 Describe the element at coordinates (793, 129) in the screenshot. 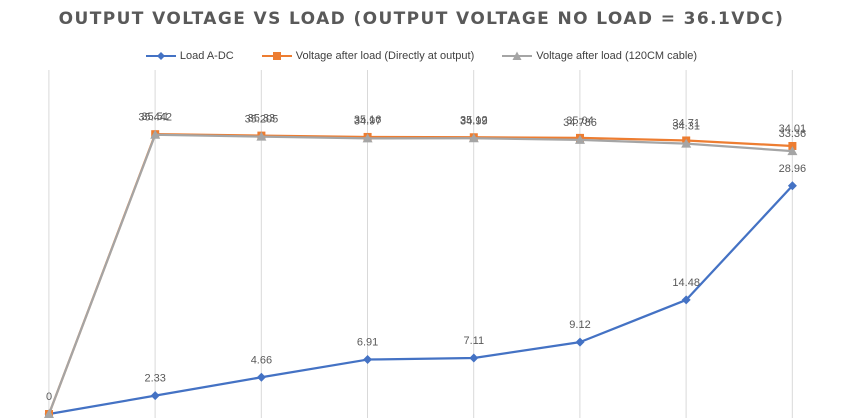

I see `data-label: 34.01` at that location.